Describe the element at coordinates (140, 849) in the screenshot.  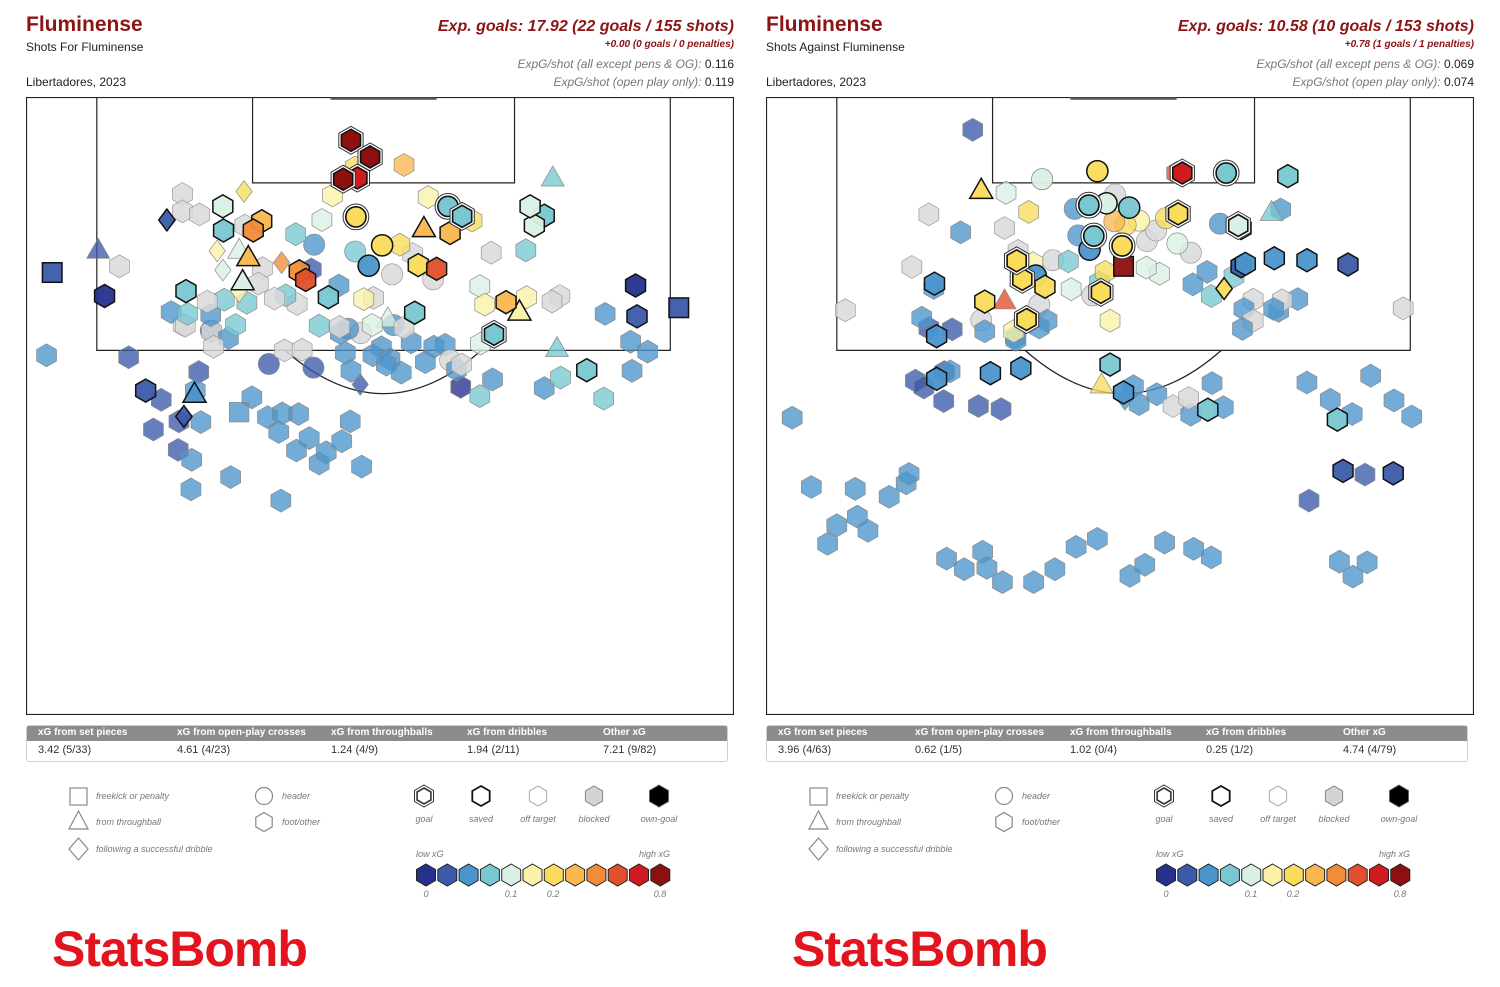
I see `legend-shape-diamond: following a successful dribble` at that location.